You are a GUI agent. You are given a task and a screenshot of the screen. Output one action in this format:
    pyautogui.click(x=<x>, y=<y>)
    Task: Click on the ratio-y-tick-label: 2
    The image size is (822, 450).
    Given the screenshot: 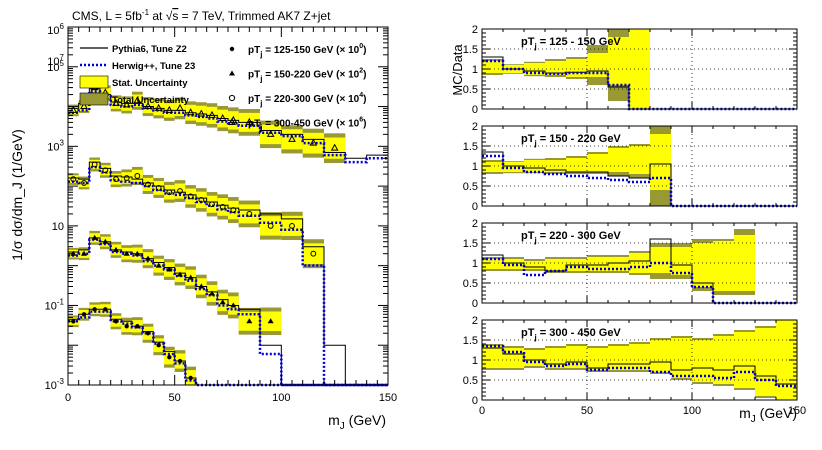 What is the action you would take?
    pyautogui.click(x=475, y=224)
    